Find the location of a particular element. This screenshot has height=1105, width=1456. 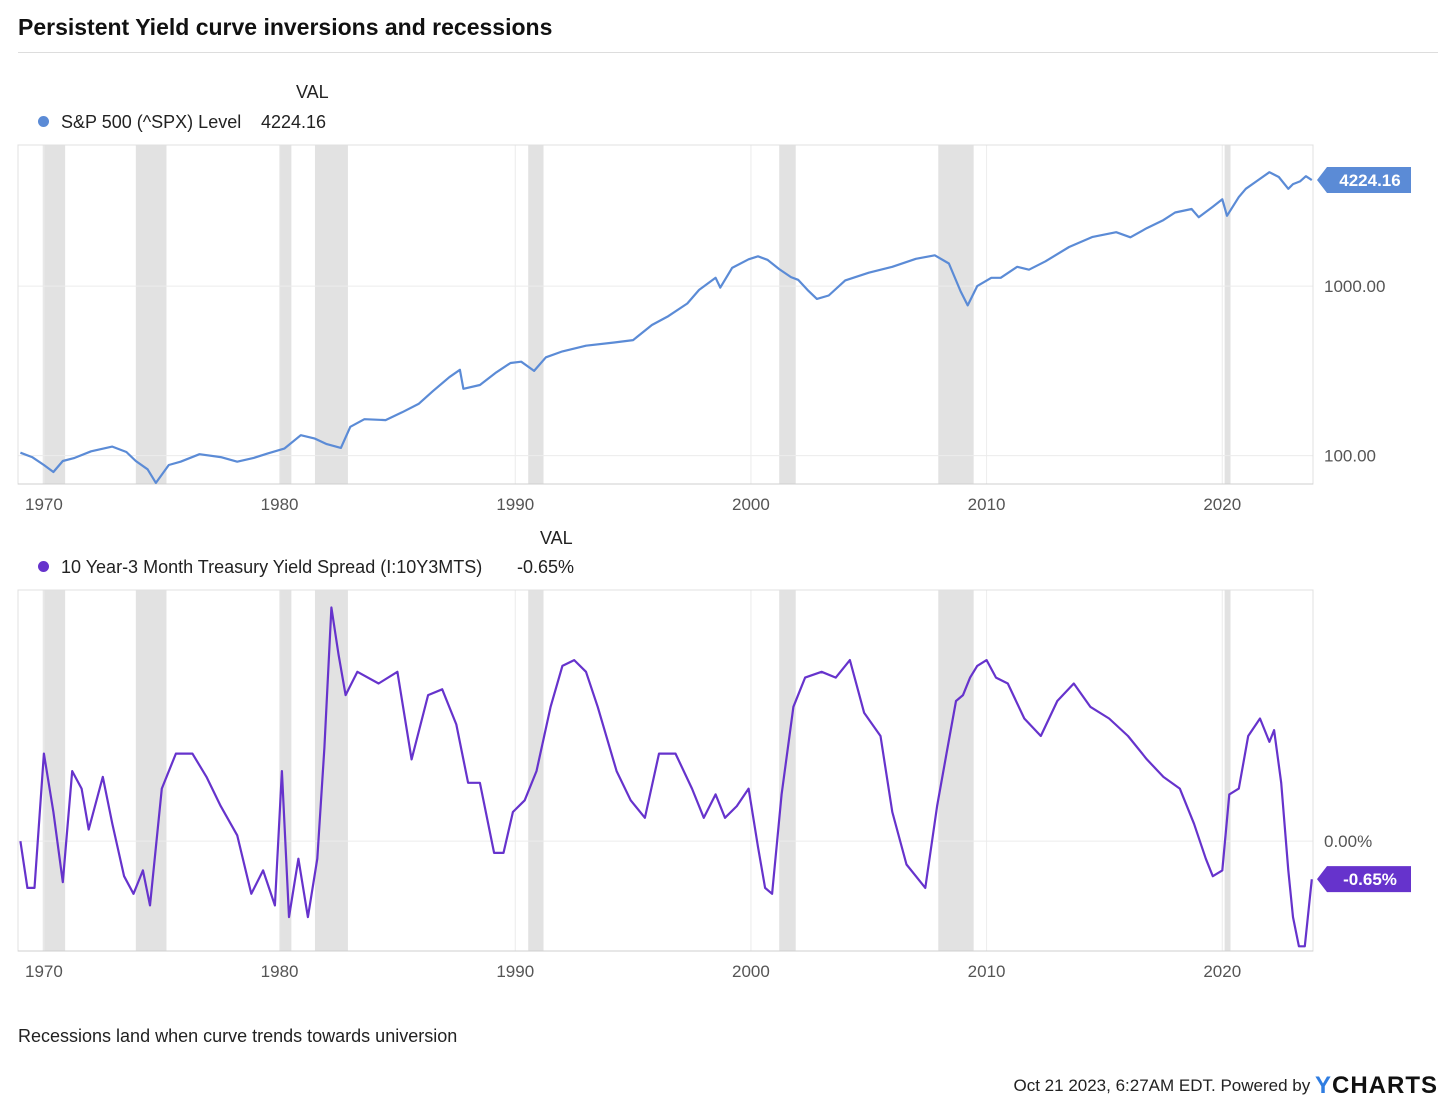

end-value-tag: 4224.16 is located at coordinates (1364, 180).